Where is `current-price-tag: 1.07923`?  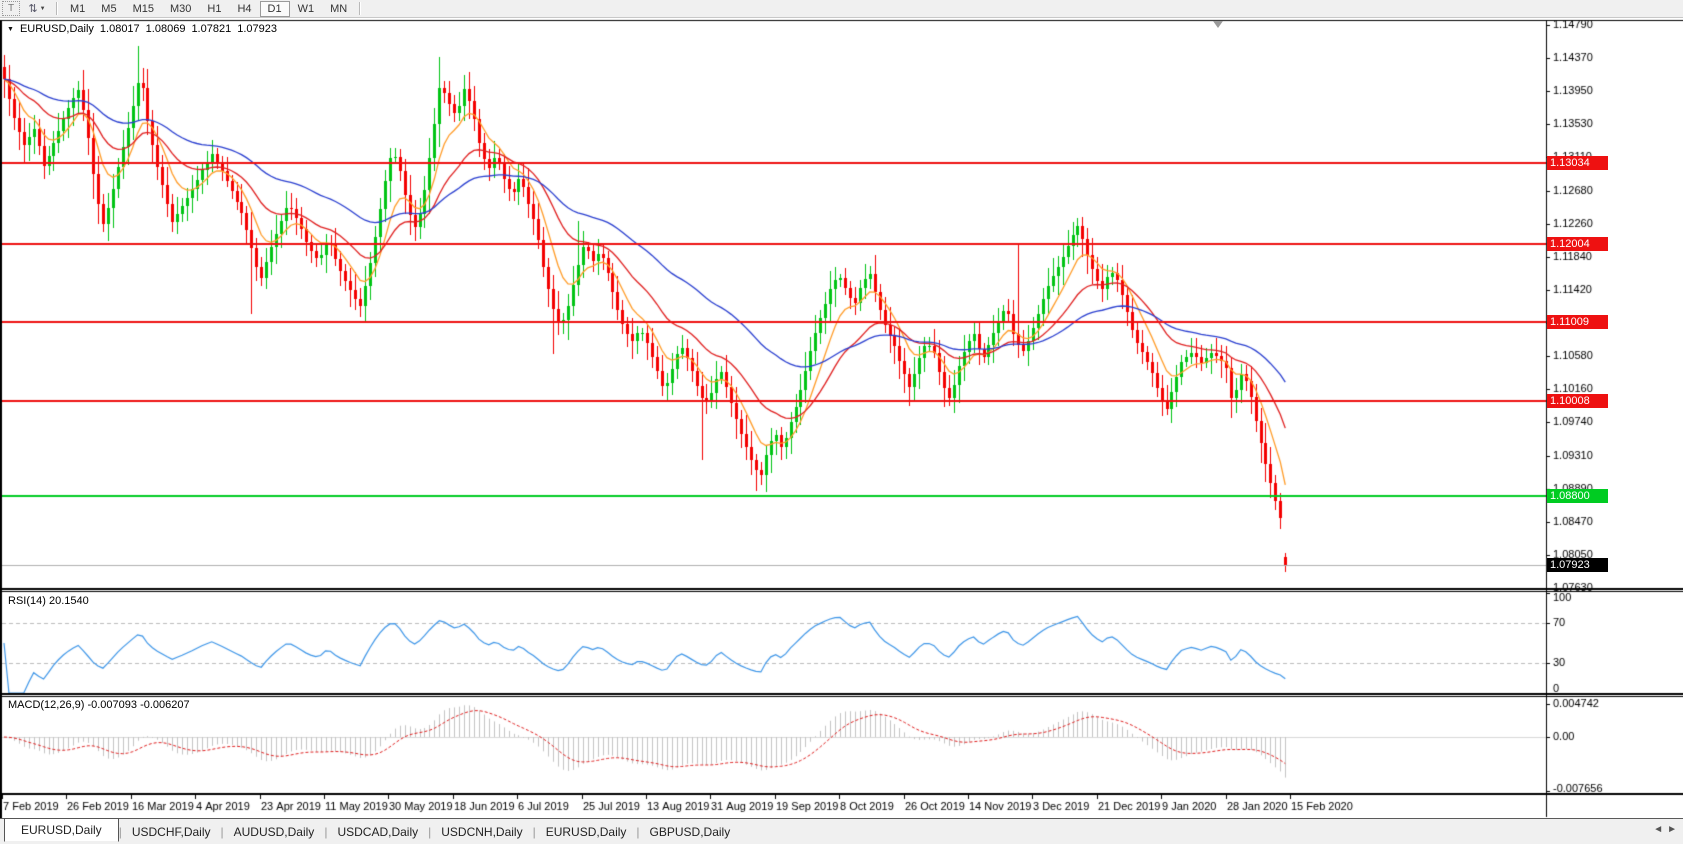
current-price-tag: 1.07923 is located at coordinates (1577, 565).